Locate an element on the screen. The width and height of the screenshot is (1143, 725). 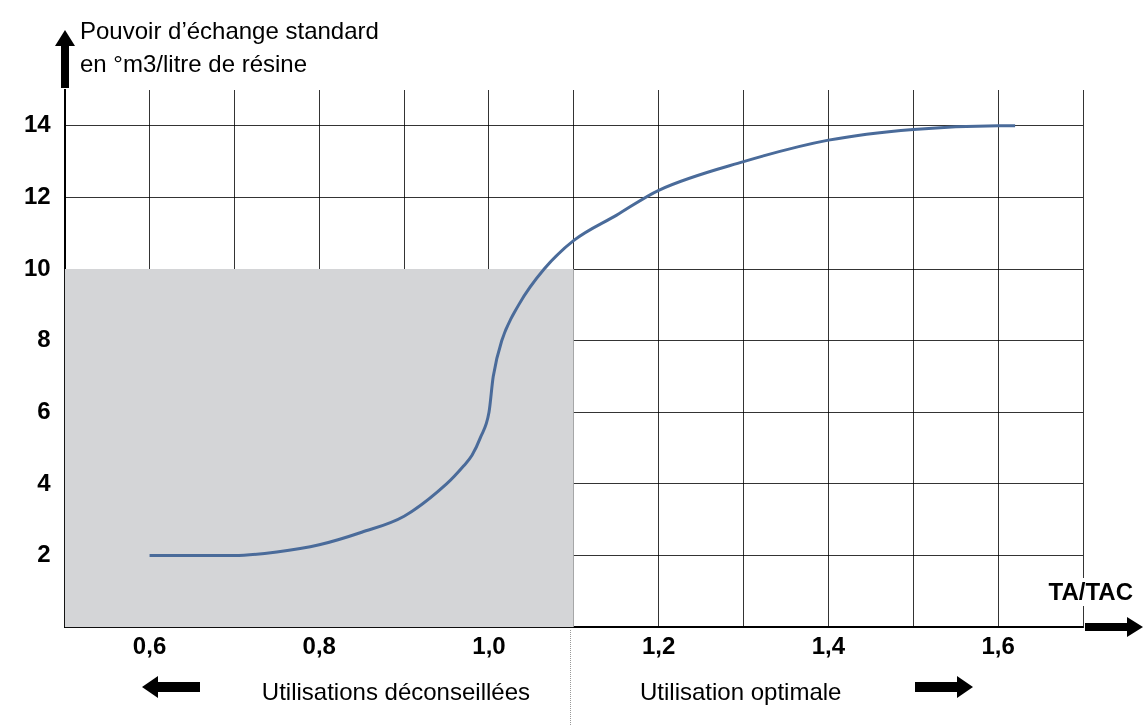
x-tick-label: 1,2 is located at coordinates (659, 646).